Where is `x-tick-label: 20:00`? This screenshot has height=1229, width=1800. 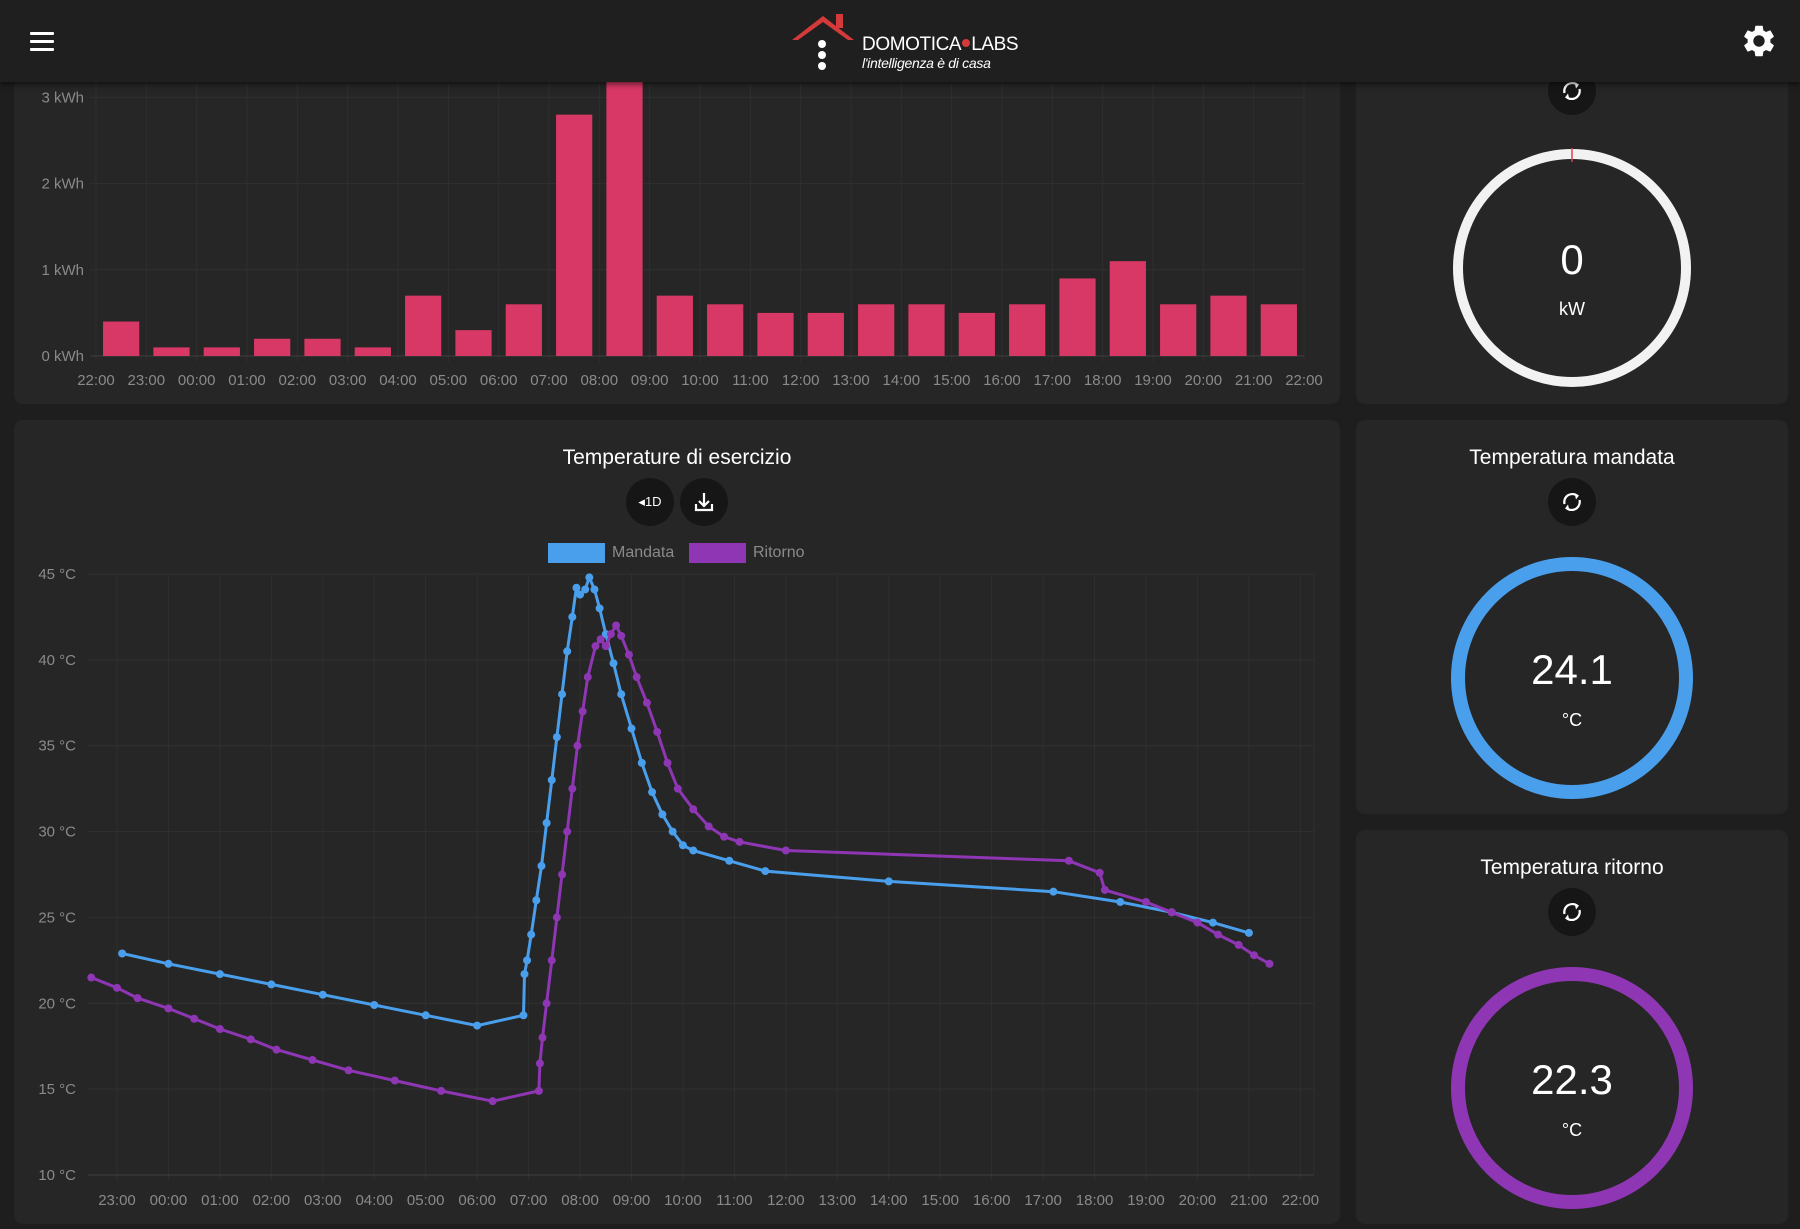
x-tick-label: 20:00 is located at coordinates (1204, 380).